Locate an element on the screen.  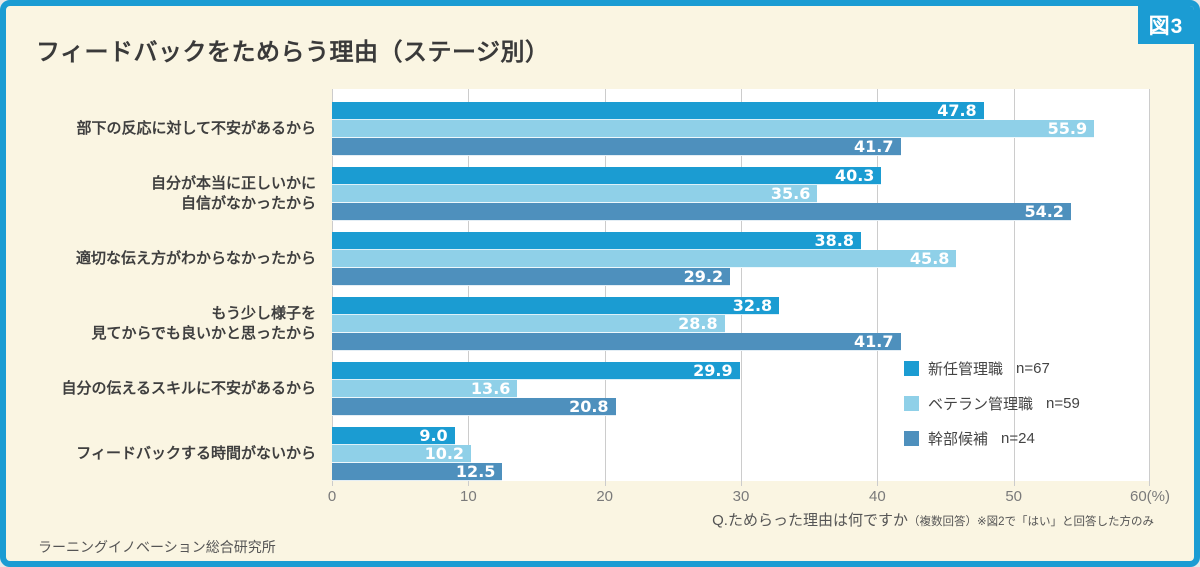
legend-sample-size: n=24 is located at coordinates (1018, 438).